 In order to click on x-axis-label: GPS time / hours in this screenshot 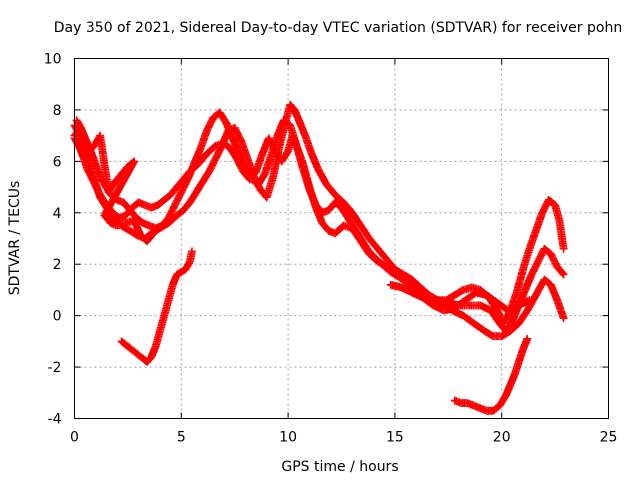, I will do `click(339, 467)`.